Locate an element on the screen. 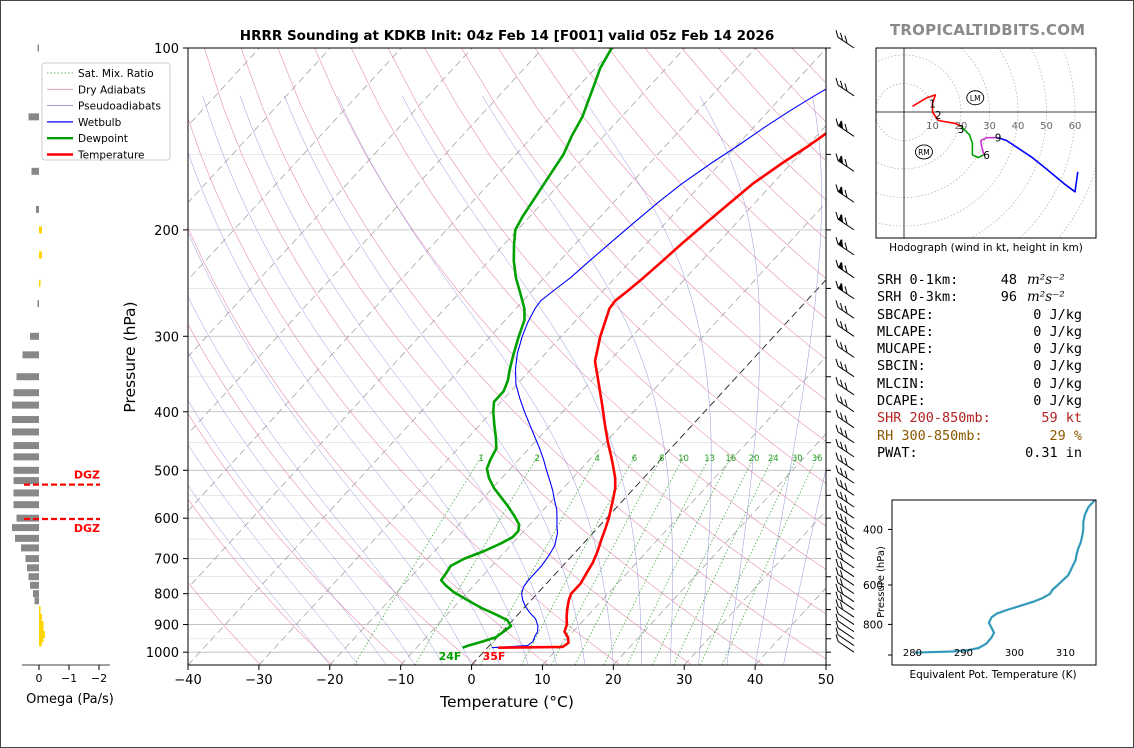 Image resolution: width=1134 pixels, height=748 pixels. stat-label: SHR 200-850mb: is located at coordinates (934, 418).